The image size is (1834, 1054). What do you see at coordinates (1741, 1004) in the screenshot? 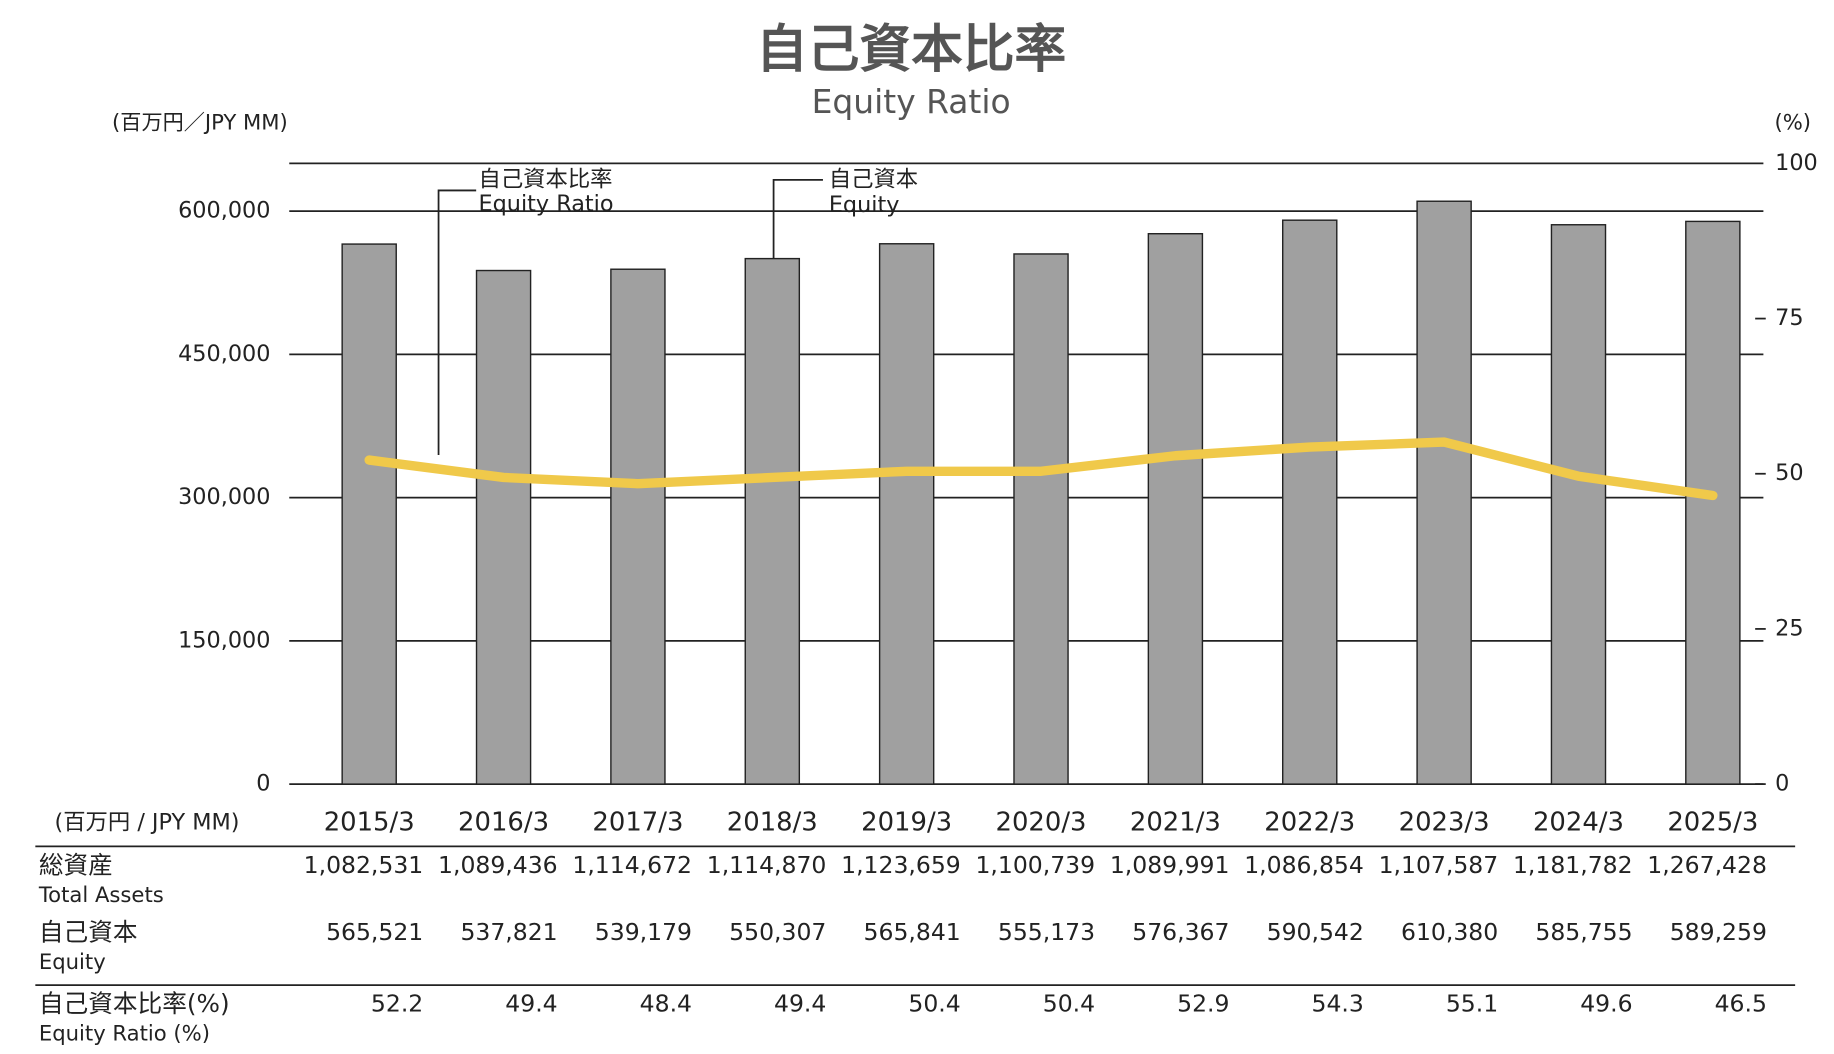
I see `table-cell: 46.5` at bounding box center [1741, 1004].